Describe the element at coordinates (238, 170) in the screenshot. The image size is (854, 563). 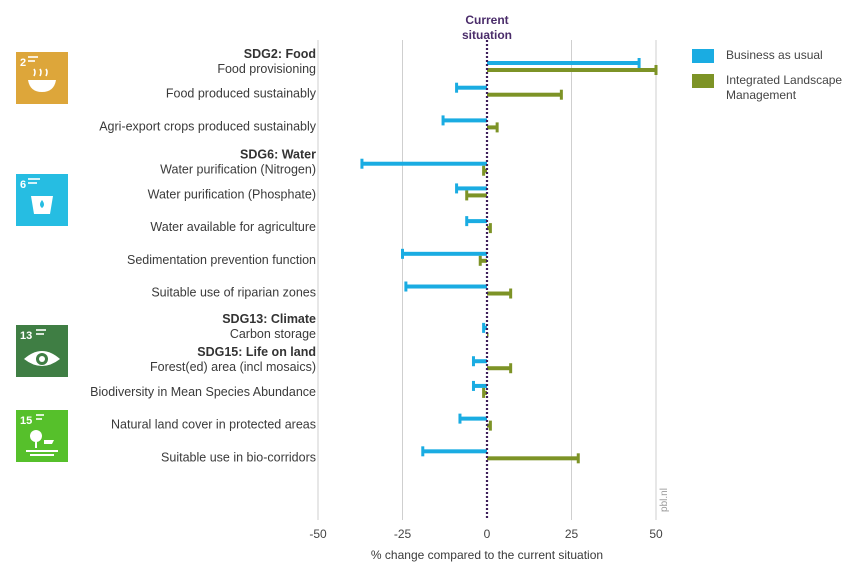
I see `row-label: Water purification (Nitrogen)` at that location.